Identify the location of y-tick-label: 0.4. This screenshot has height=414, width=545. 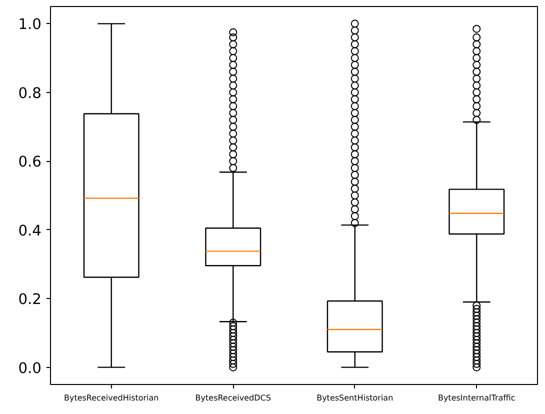
(30, 231).